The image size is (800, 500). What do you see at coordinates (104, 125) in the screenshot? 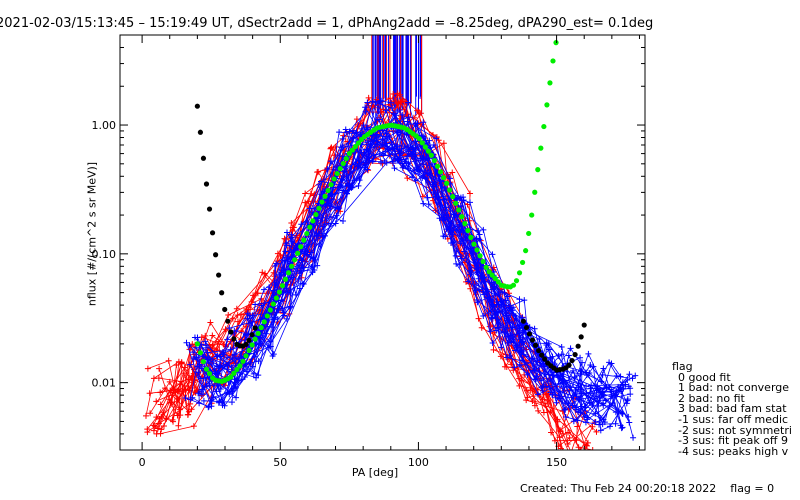
I see `y-tick-label: 1.00` at bounding box center [104, 125].